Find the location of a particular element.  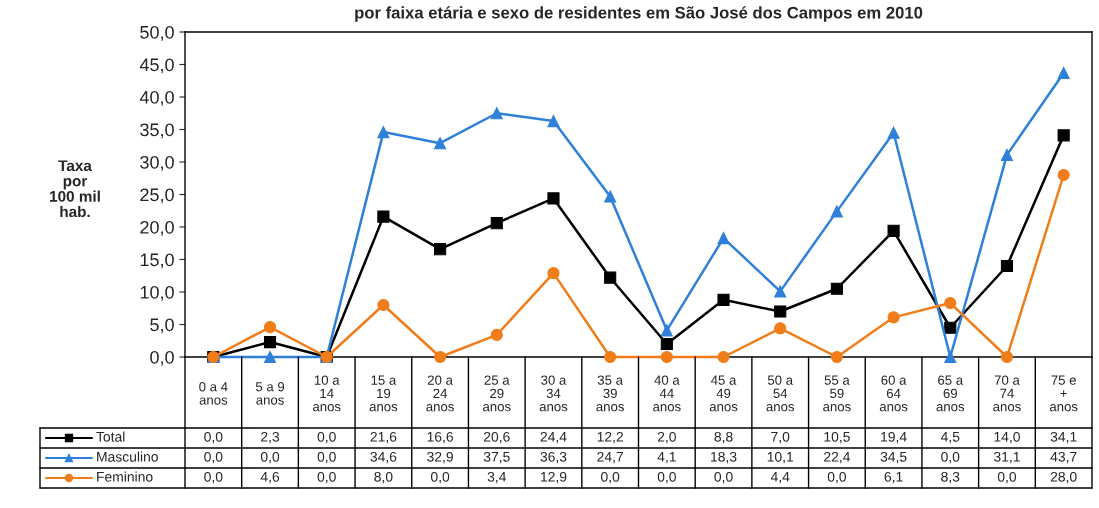

data-label: 34,6 is located at coordinates (383, 457).